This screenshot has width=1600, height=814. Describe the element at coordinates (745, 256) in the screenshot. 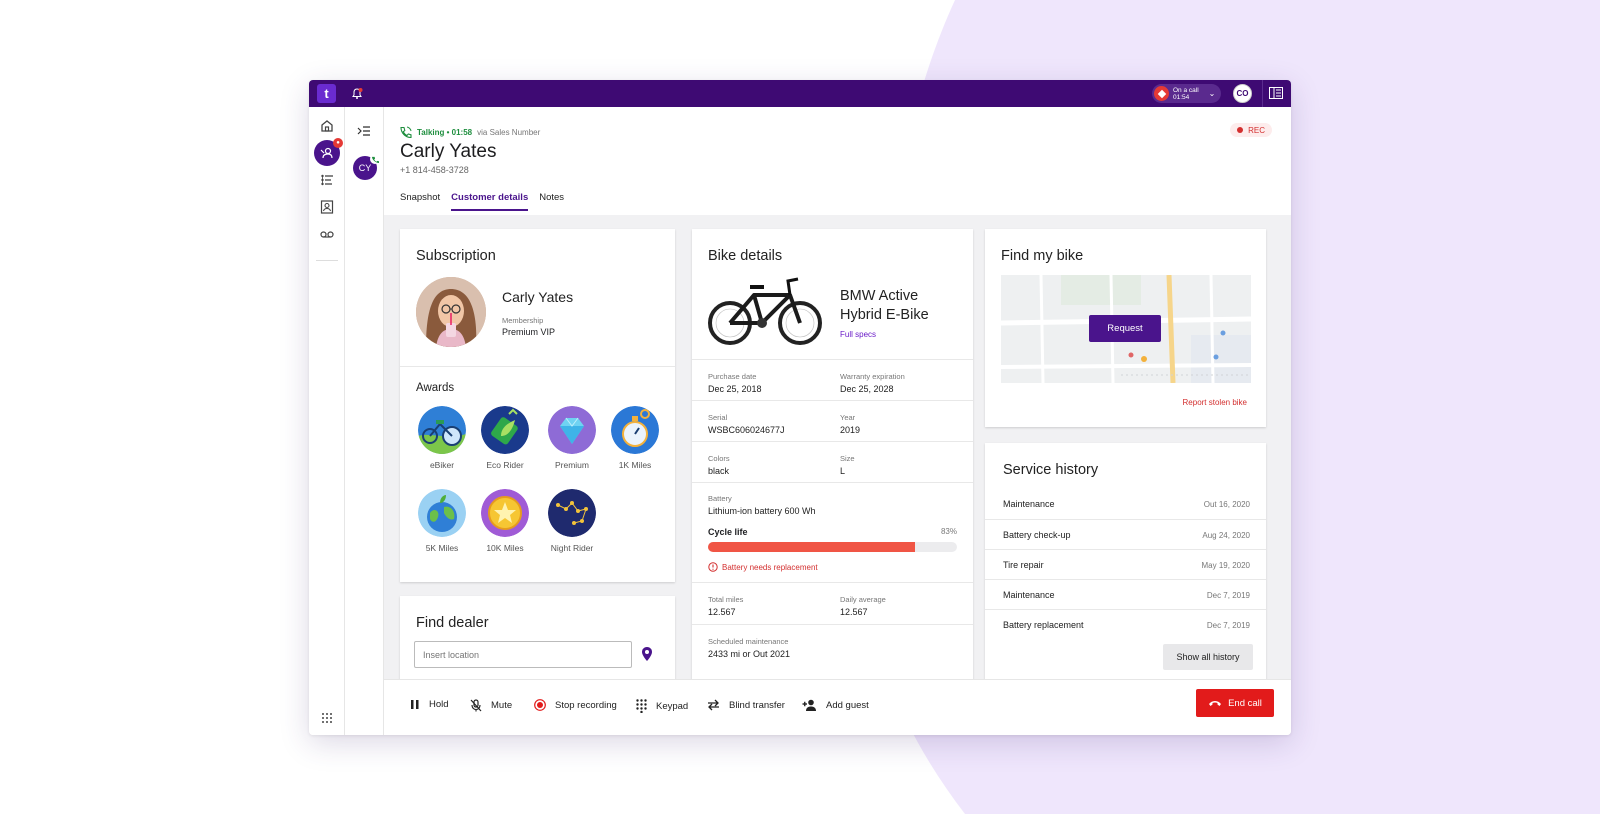

I see `bike-details-title: Bike details` at that location.